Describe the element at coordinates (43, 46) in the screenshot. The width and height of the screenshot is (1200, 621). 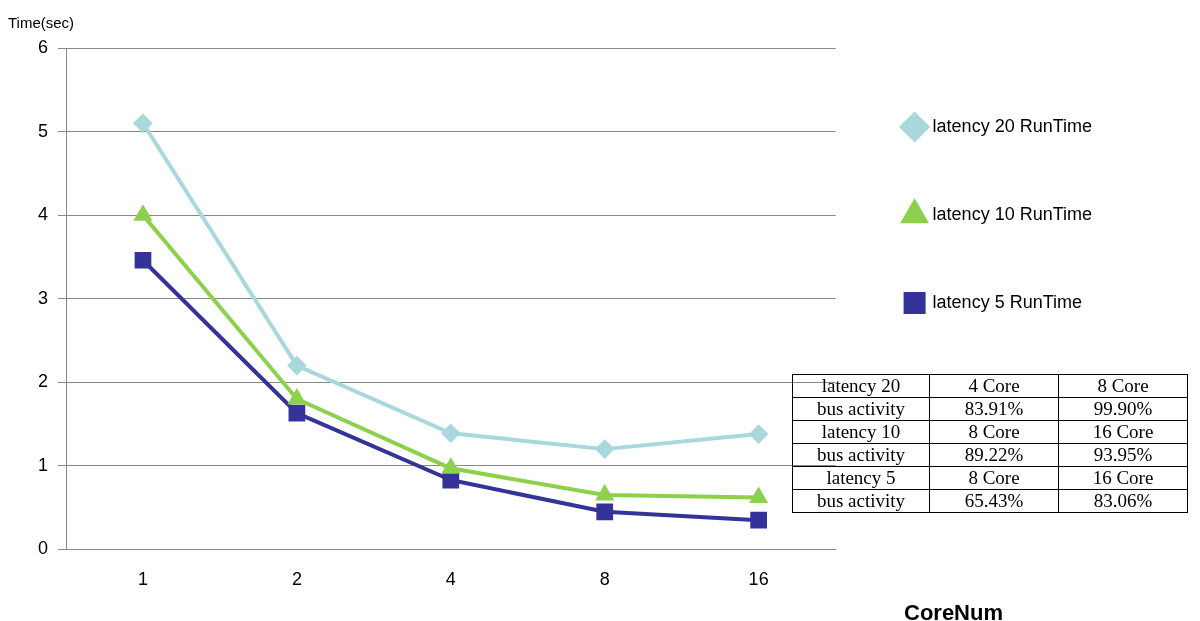
I see `y-tick-label: 6` at that location.